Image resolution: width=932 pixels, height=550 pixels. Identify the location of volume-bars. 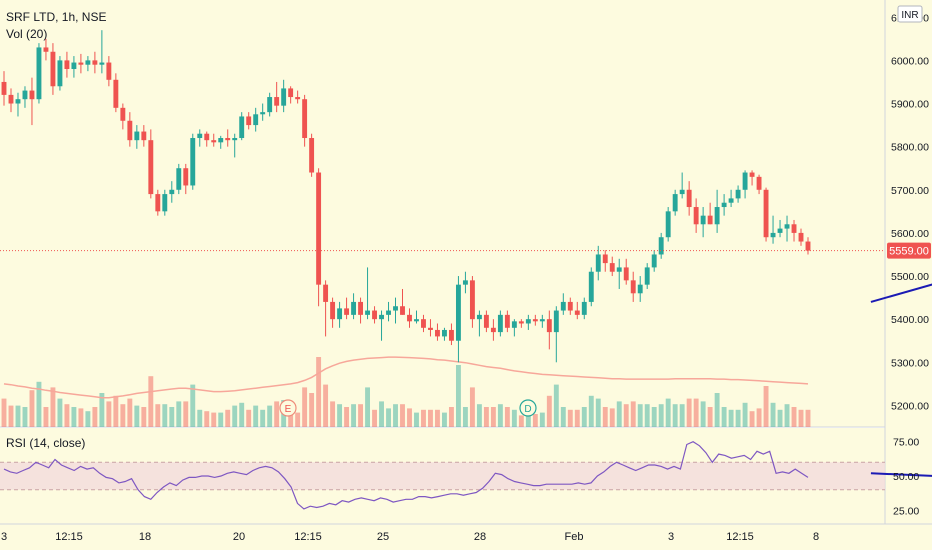
(406, 392).